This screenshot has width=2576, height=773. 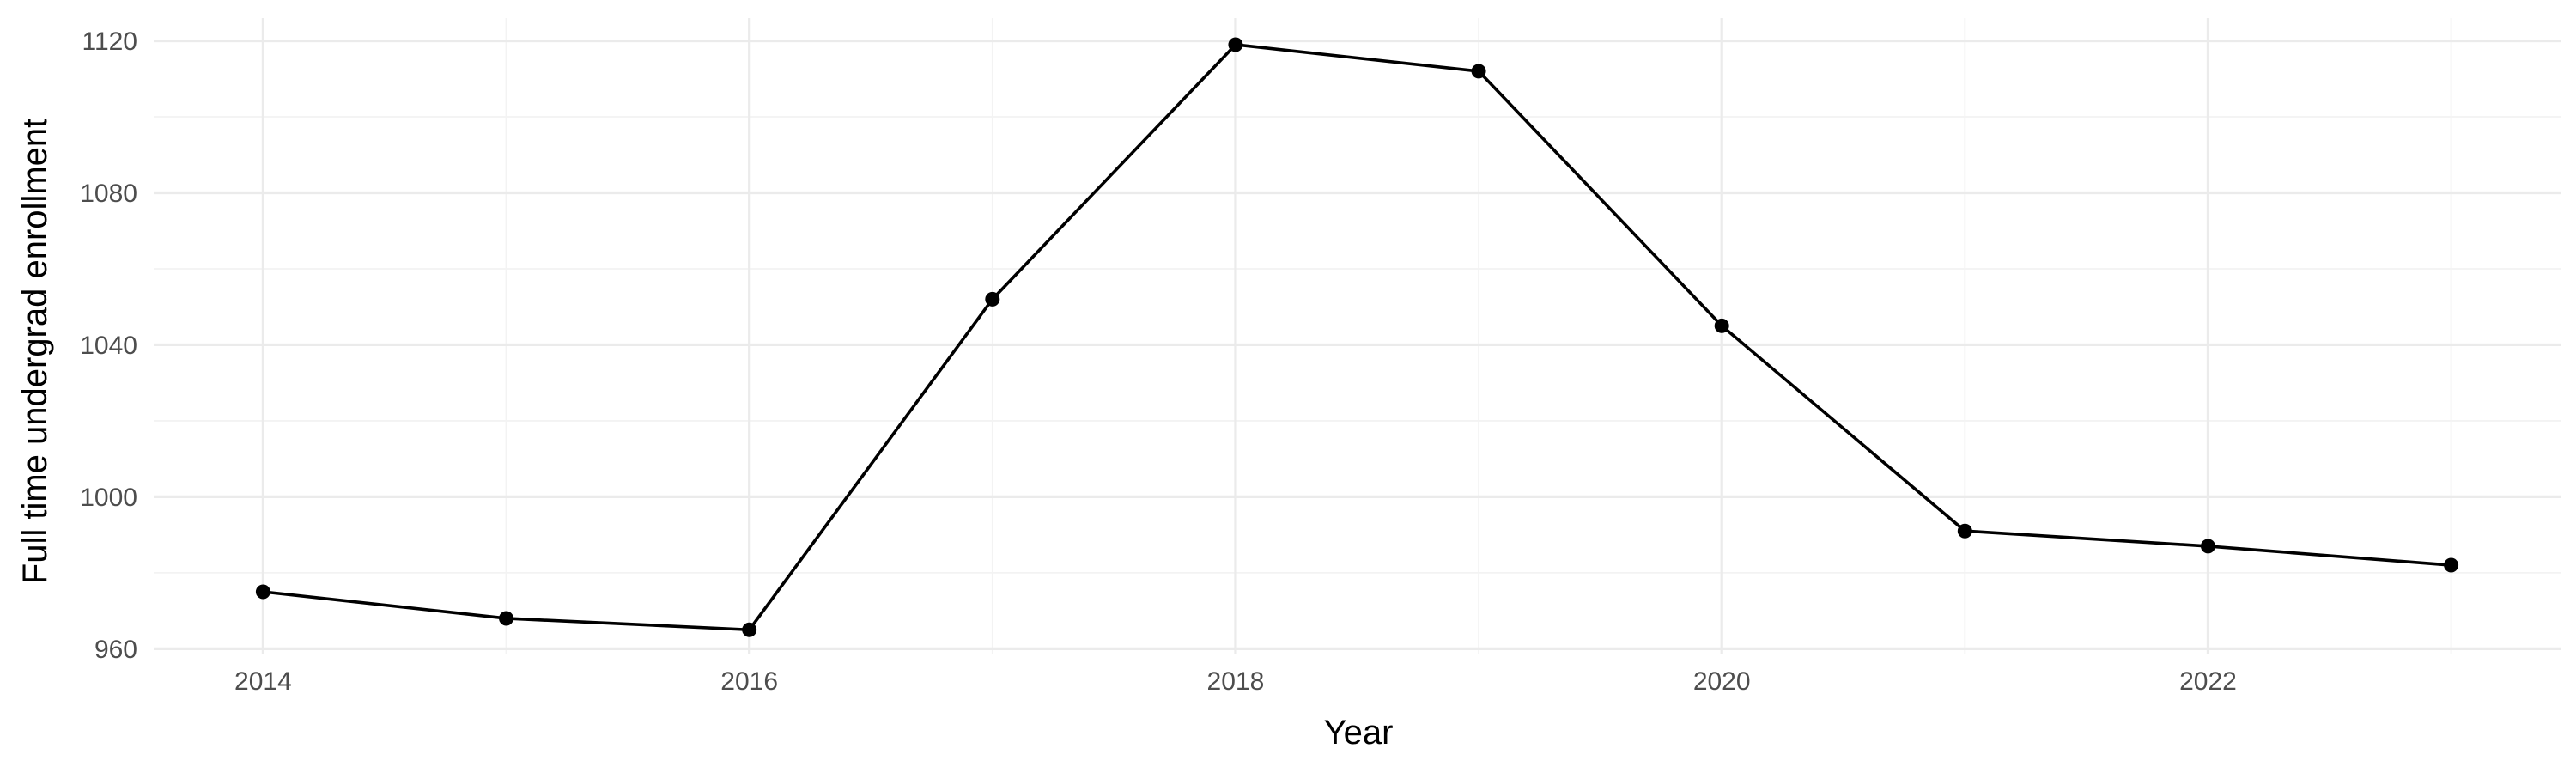 I want to click on data-point-2020, so click(x=1722, y=325).